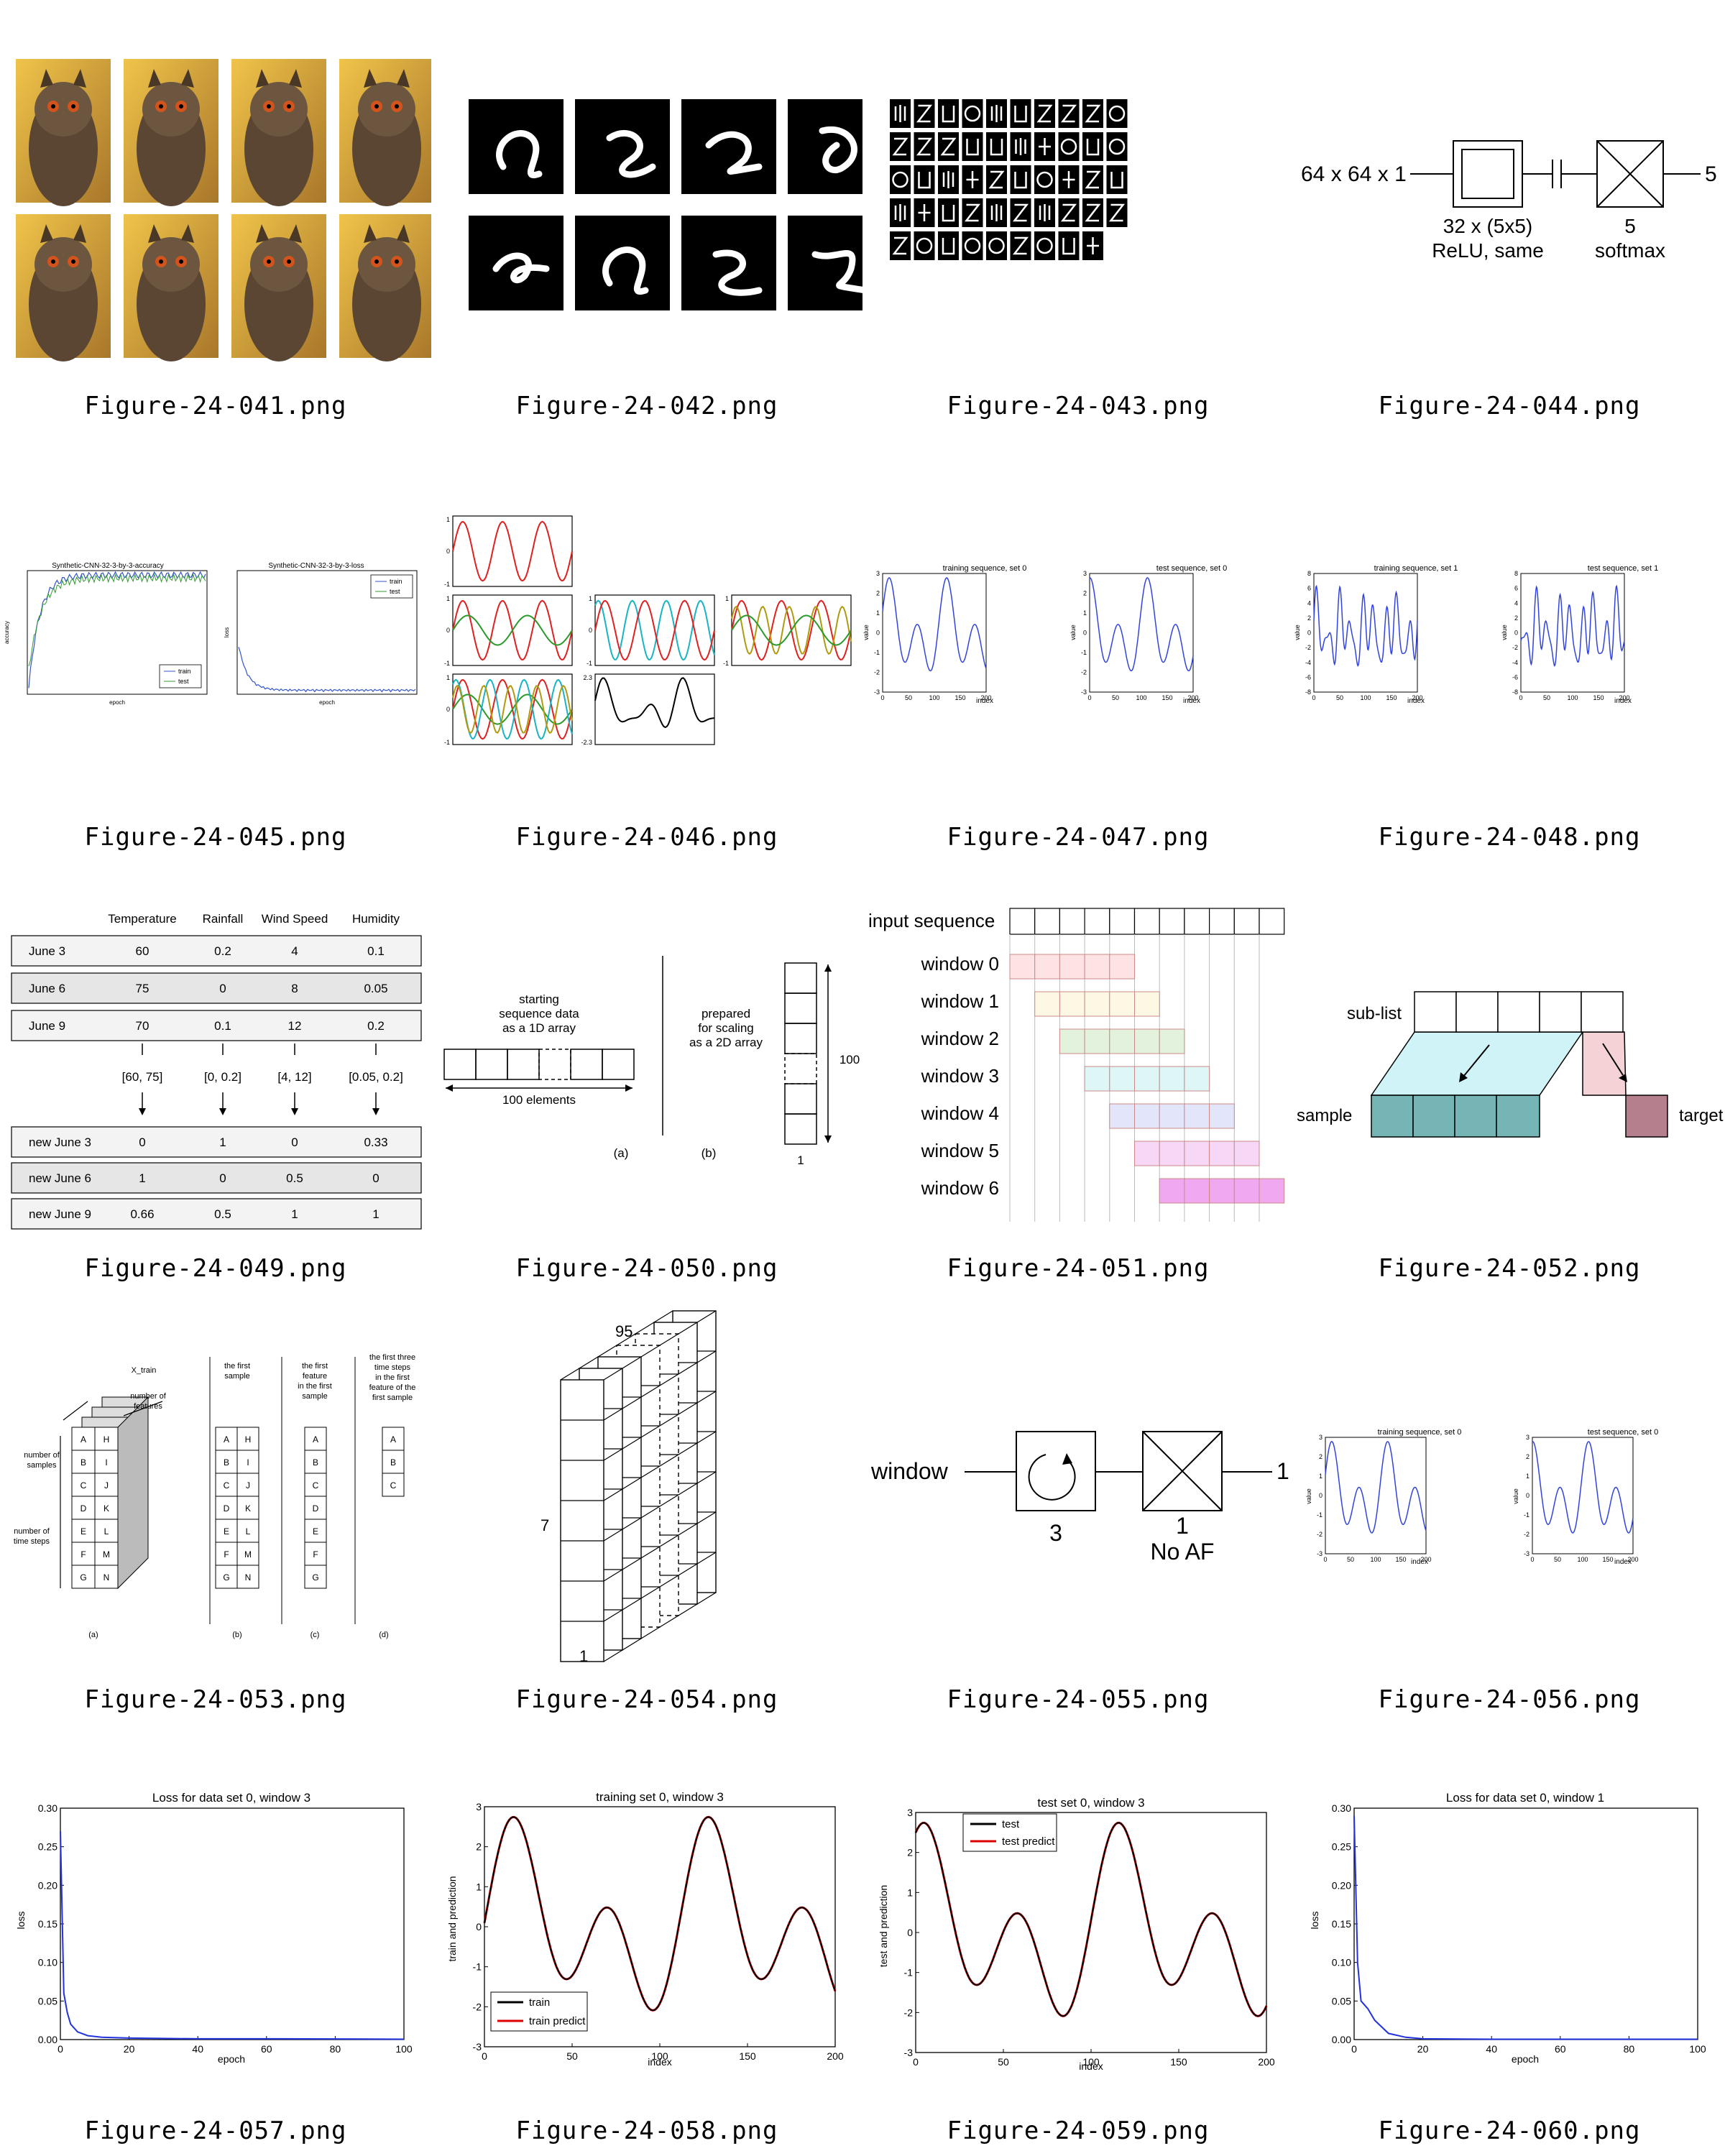 The width and height of the screenshot is (1725, 2156). I want to click on subfigure-a: (a), so click(621, 1153).